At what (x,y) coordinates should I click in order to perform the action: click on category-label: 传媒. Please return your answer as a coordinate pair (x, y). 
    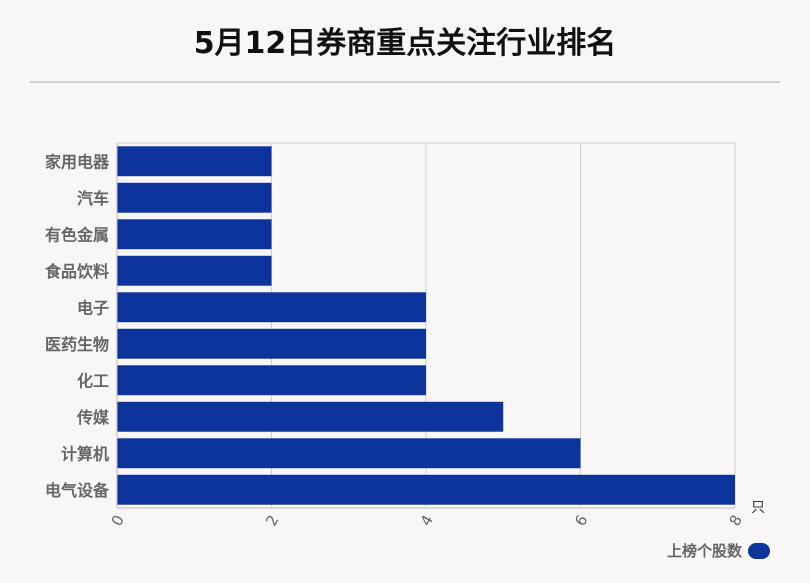
    Looking at the image, I should click on (93, 417).